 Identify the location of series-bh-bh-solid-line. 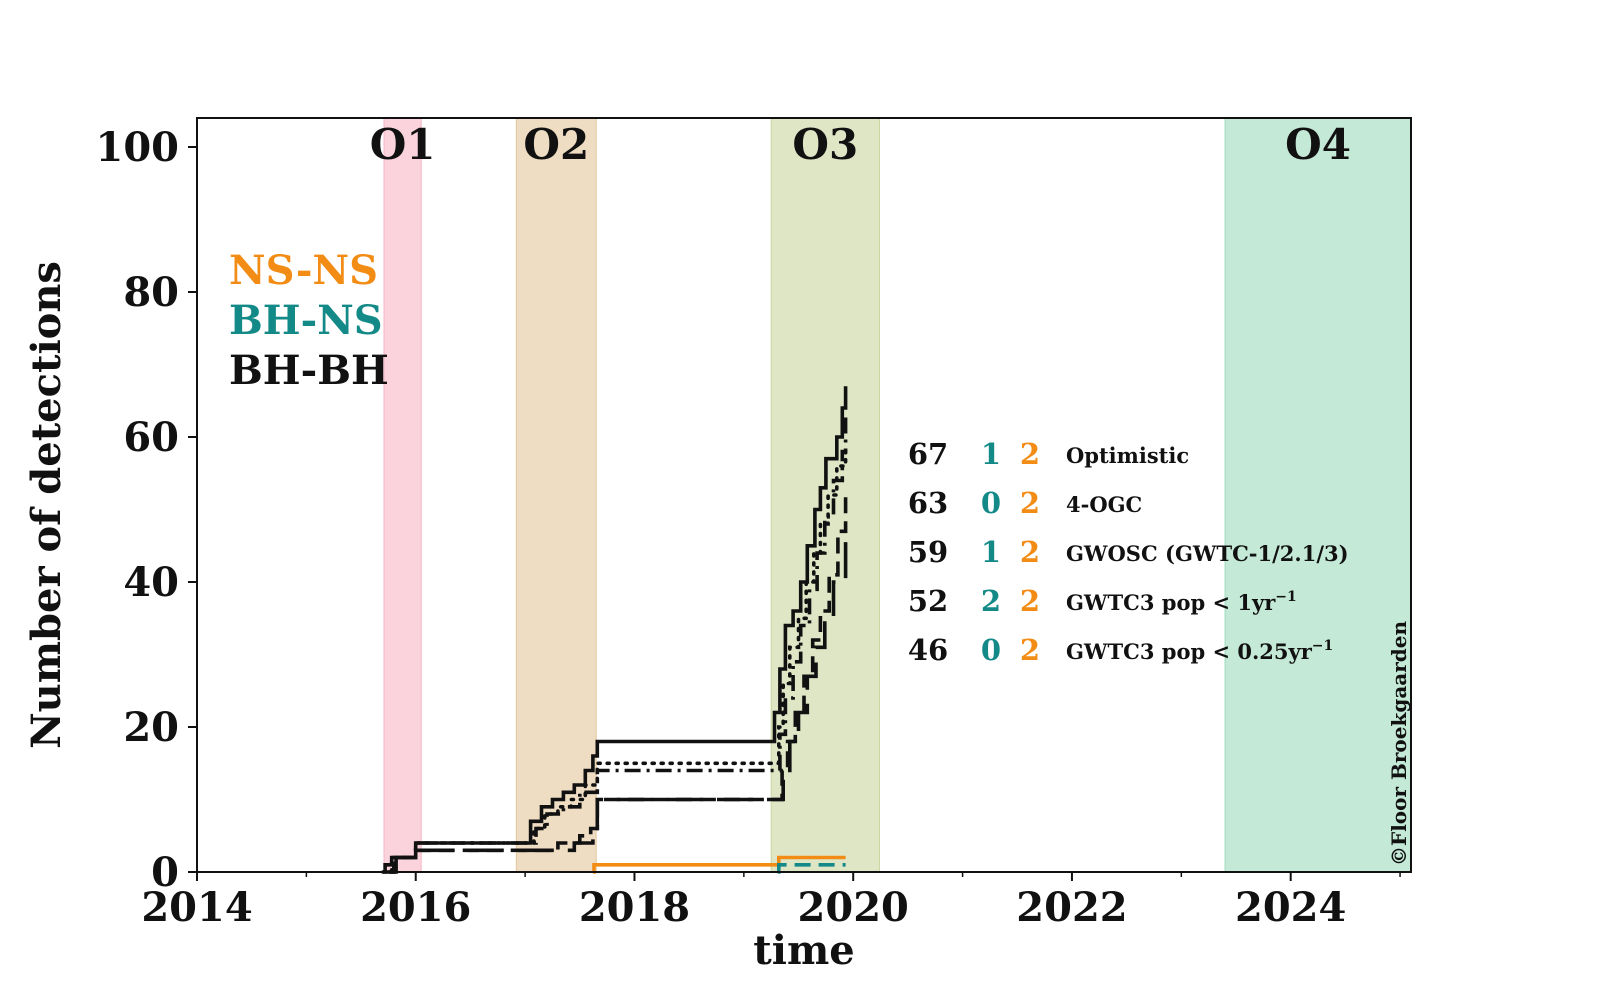
(615, 630).